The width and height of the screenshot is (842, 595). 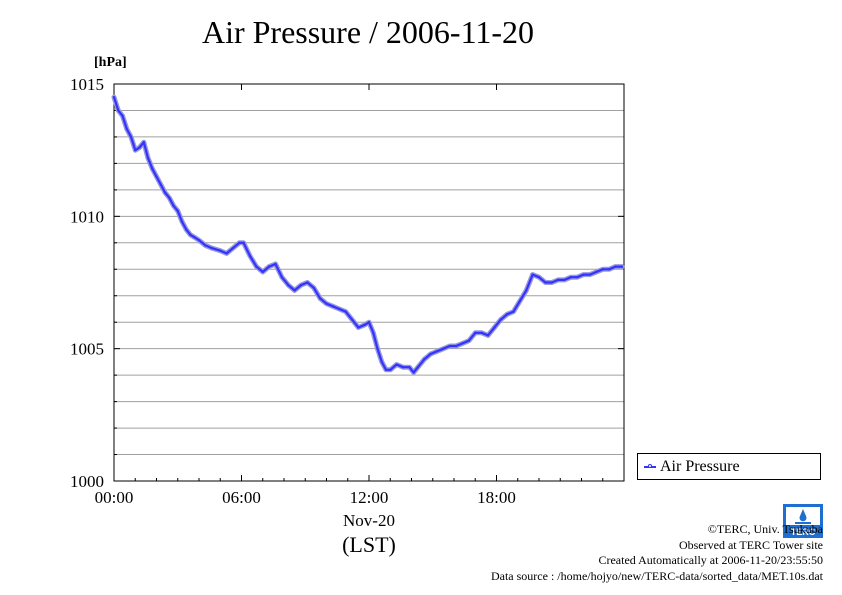 What do you see at coordinates (496, 497) in the screenshot?
I see `x-tick-label: 18:00` at bounding box center [496, 497].